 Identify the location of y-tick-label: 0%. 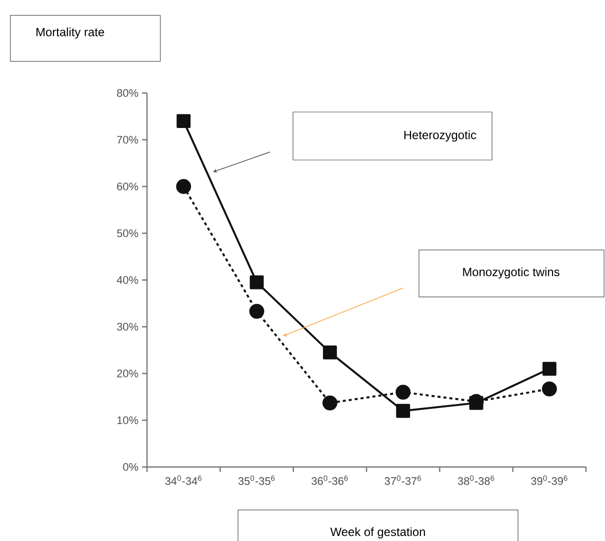
(130, 467).